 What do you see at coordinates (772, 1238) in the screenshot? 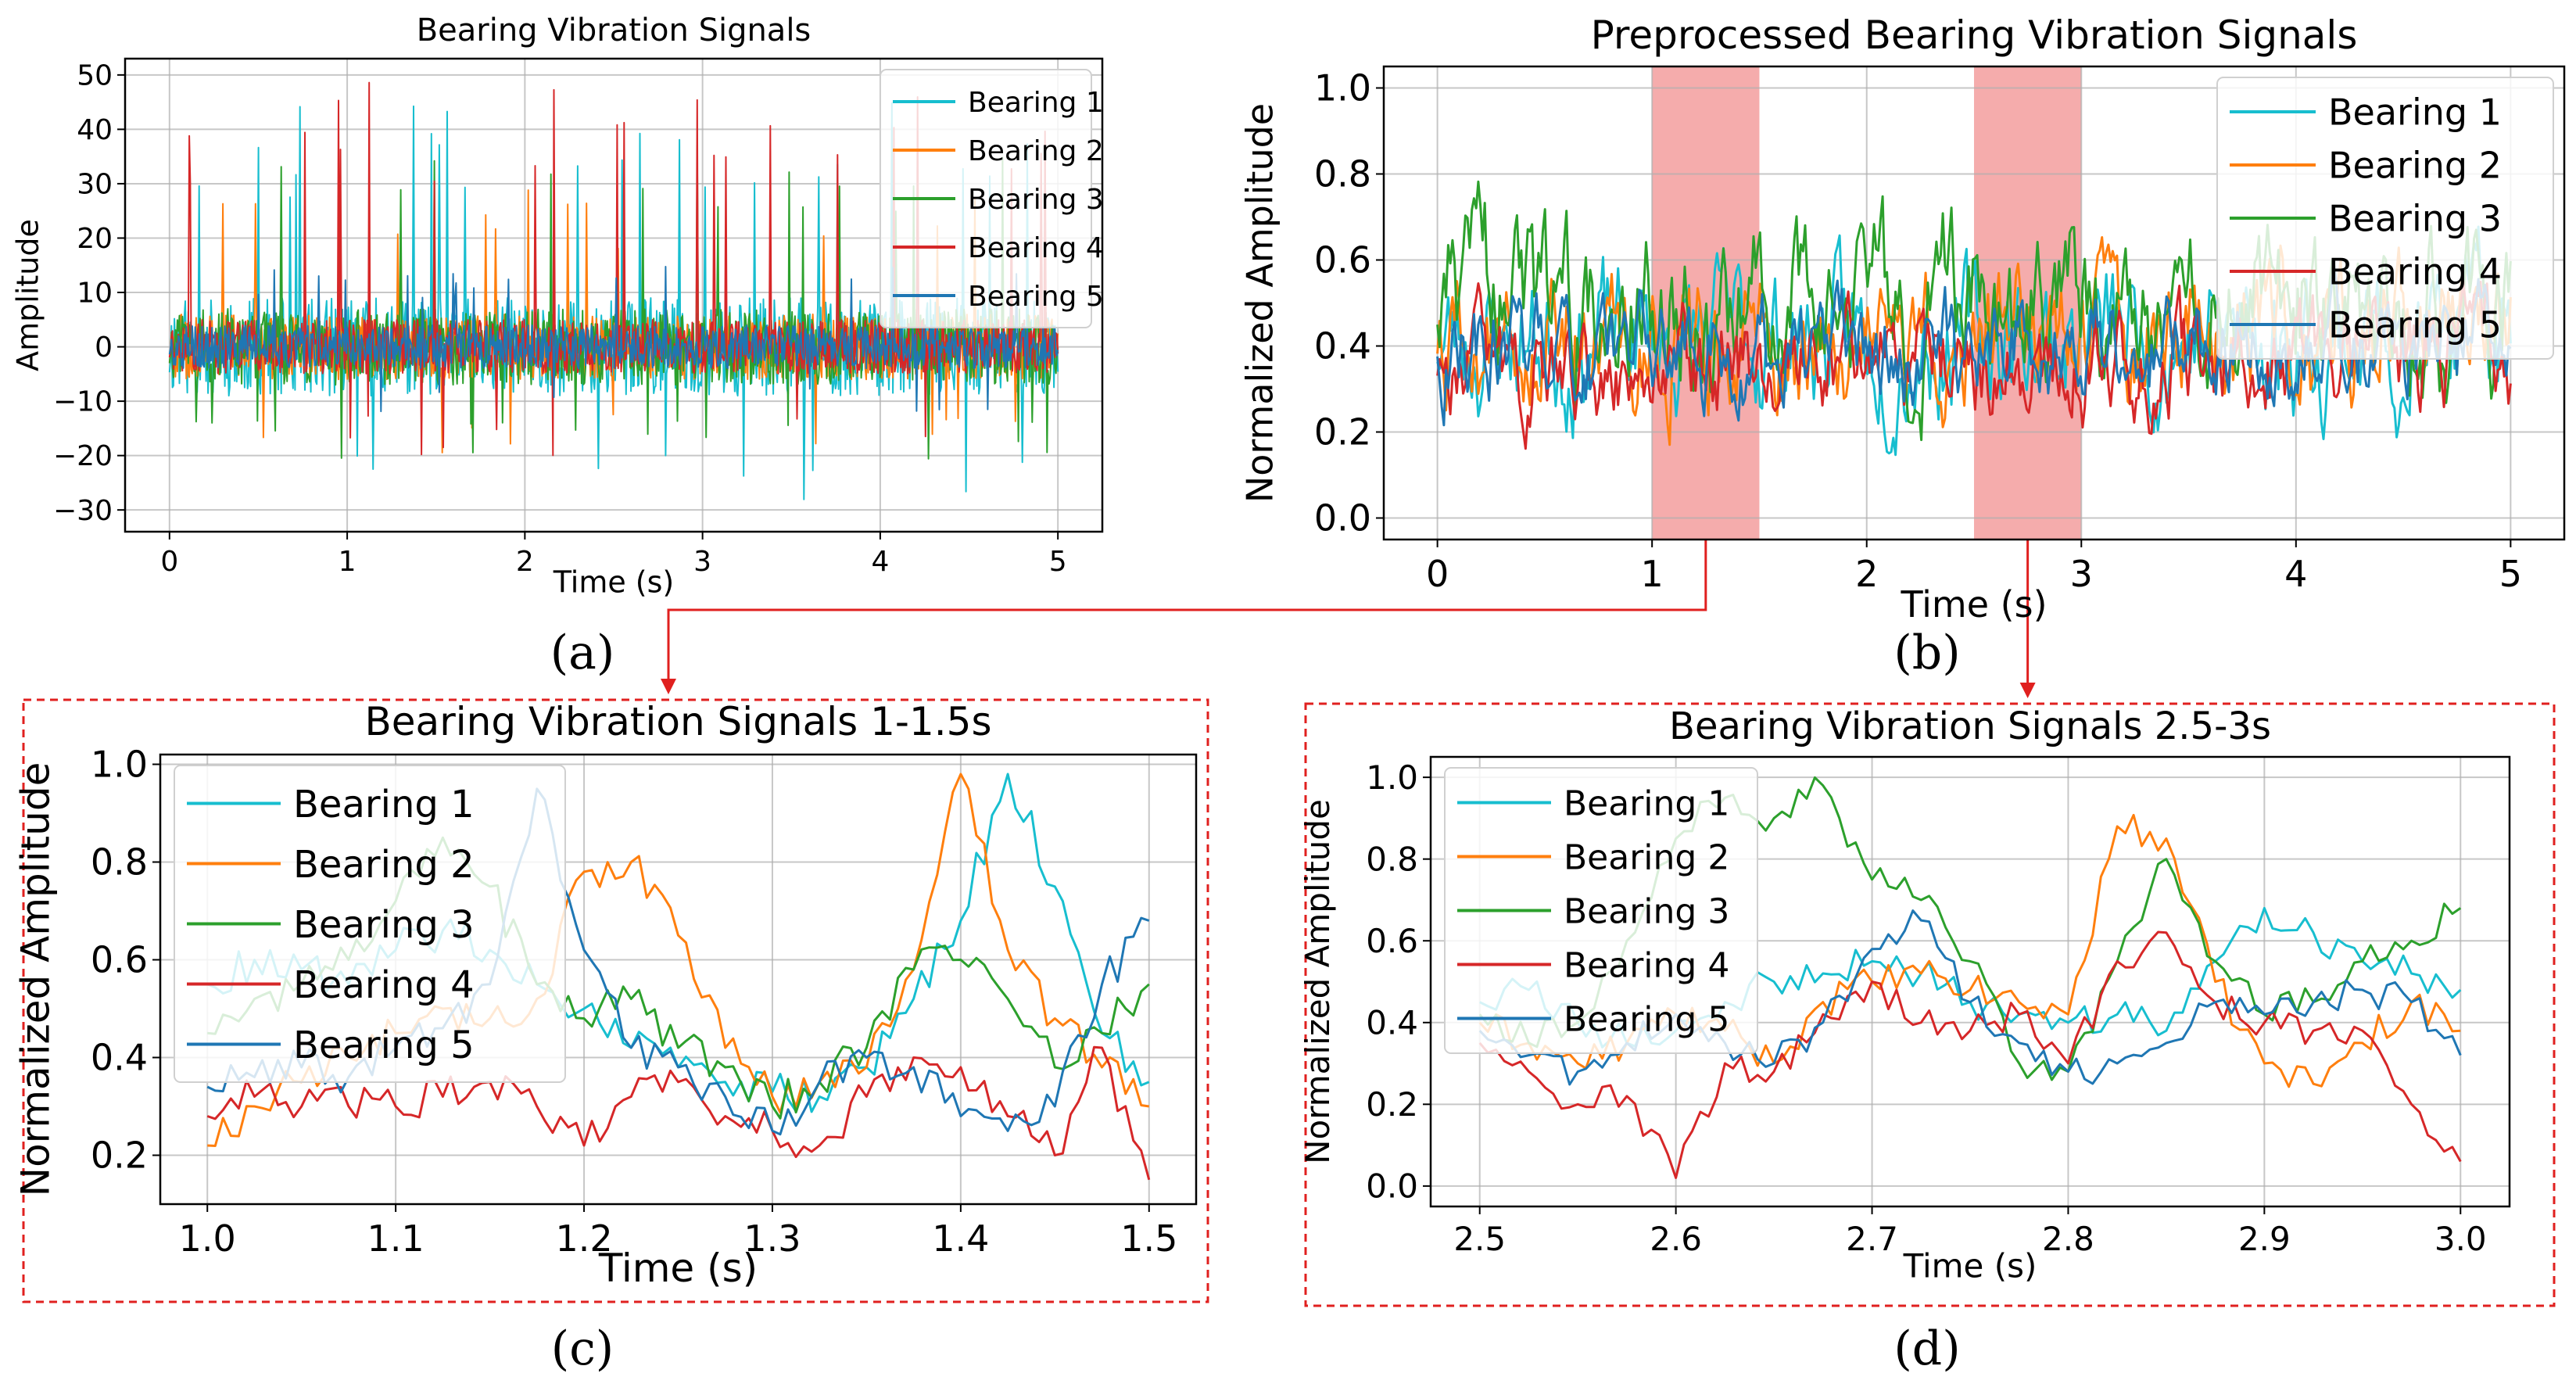
I see `x-tick-label: 1.3` at bounding box center [772, 1238].